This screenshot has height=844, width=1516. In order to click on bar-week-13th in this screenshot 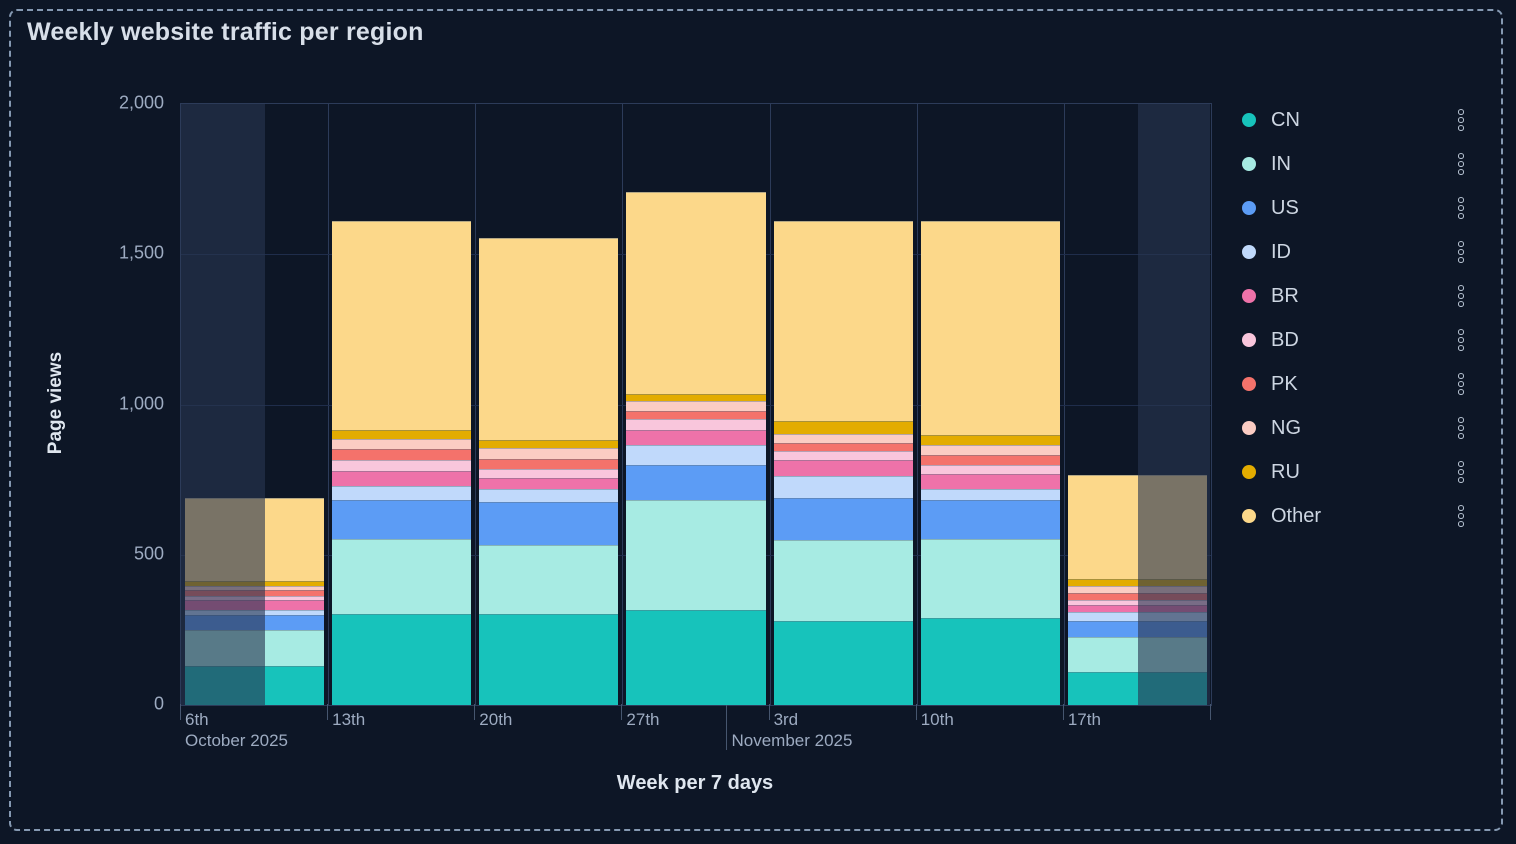, I will do `click(402, 463)`.